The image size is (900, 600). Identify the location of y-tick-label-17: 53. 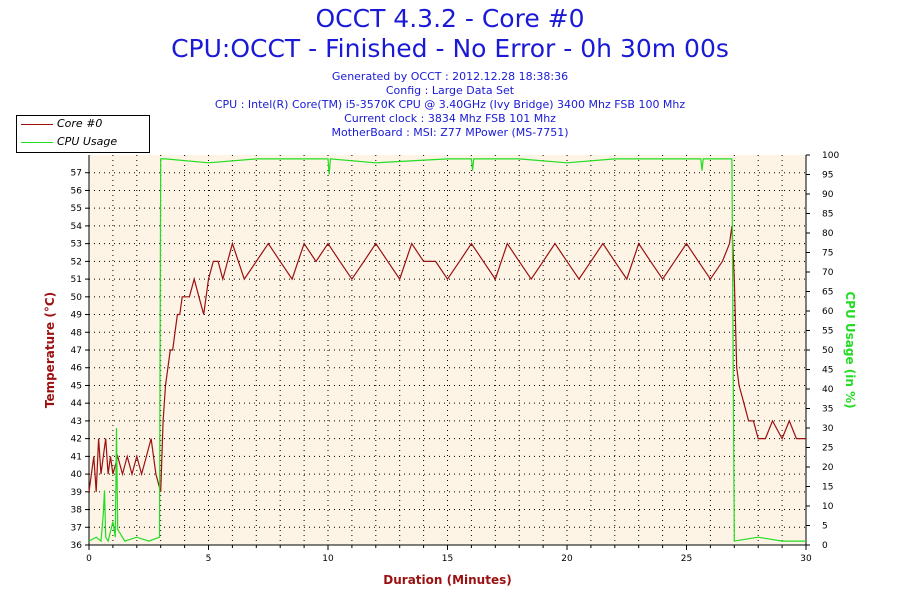
(76, 245).